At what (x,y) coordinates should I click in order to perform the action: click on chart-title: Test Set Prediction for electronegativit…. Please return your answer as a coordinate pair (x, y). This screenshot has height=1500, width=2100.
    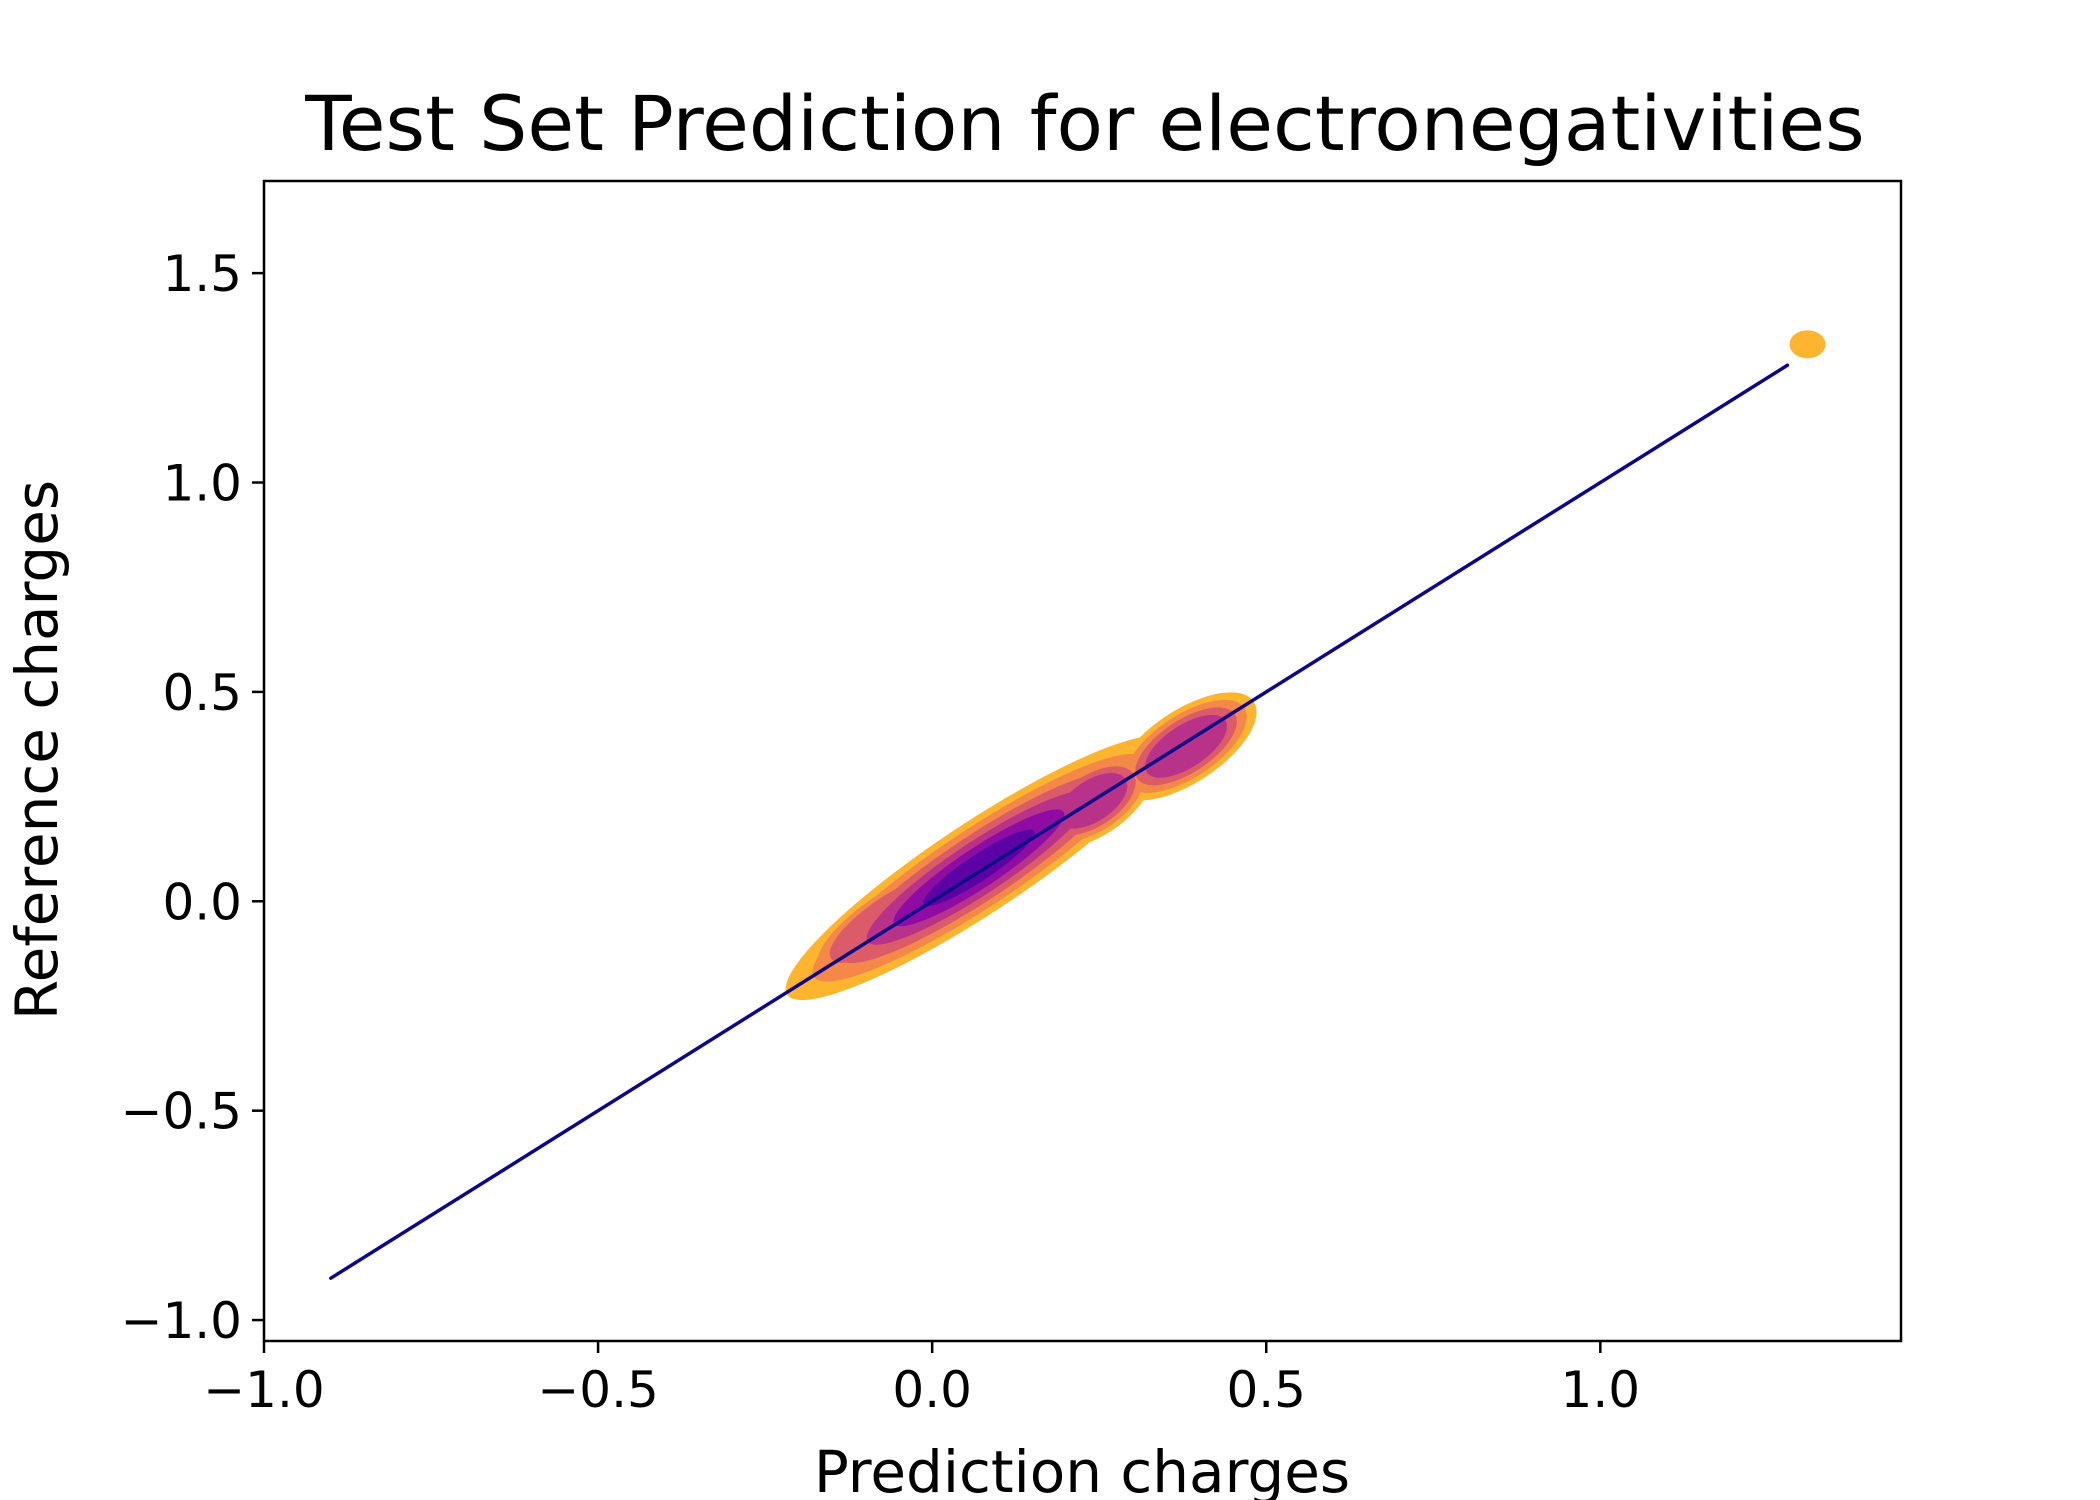
    Looking at the image, I should click on (1084, 123).